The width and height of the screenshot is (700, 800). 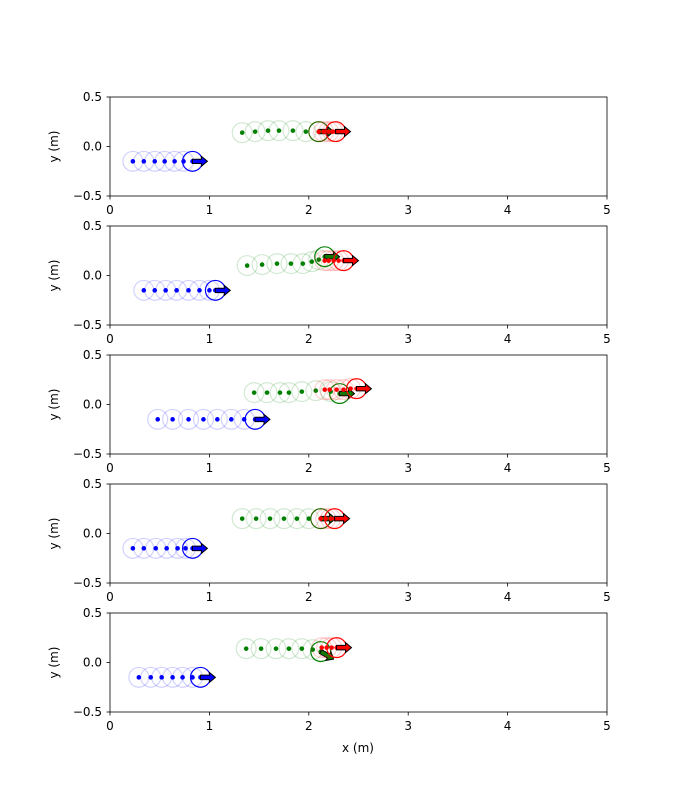 What do you see at coordinates (237, 146) in the screenshot?
I see `plot-area` at bounding box center [237, 146].